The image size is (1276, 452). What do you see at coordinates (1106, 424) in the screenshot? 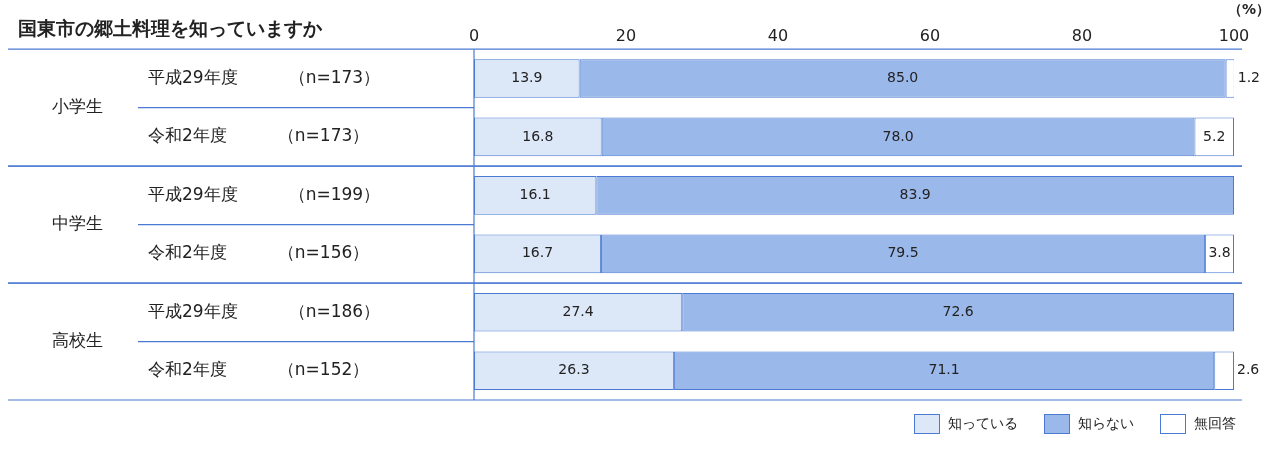
I see `series-label: 知らない` at bounding box center [1106, 424].